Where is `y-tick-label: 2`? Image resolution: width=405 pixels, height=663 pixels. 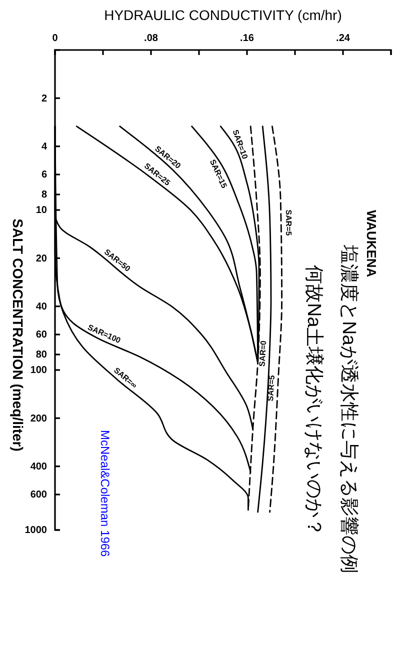 y-tick-label: 2 is located at coordinates (44, 98).